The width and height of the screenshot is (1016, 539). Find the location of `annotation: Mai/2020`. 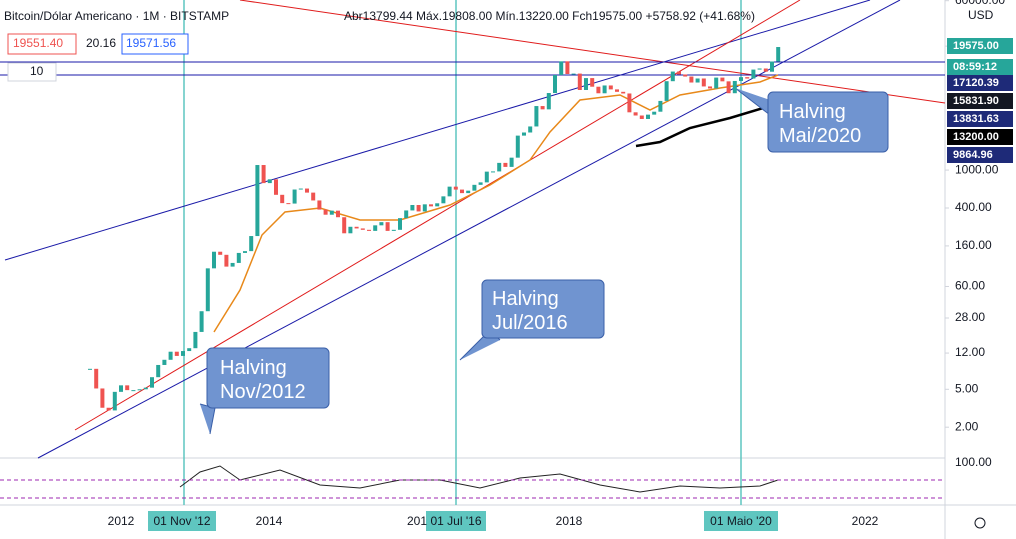

annotation: Mai/2020 is located at coordinates (820, 136).